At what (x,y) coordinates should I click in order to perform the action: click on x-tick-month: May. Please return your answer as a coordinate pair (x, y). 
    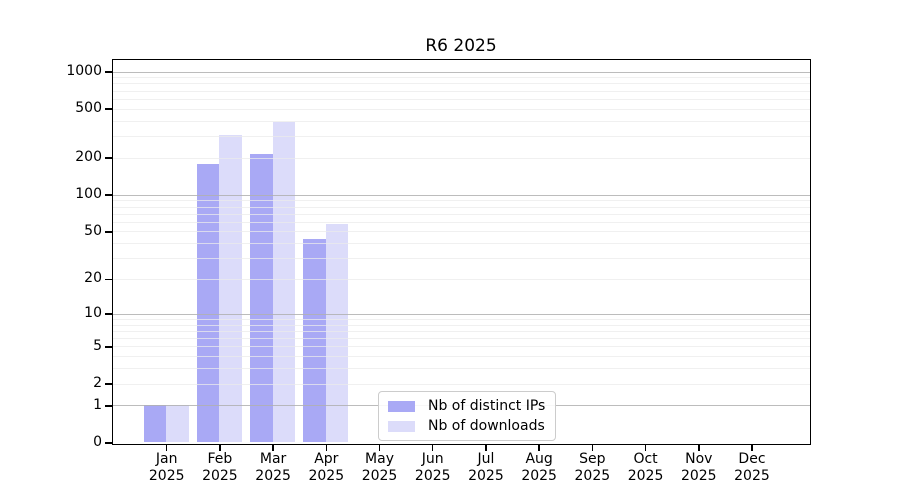
    Looking at the image, I should click on (379, 459).